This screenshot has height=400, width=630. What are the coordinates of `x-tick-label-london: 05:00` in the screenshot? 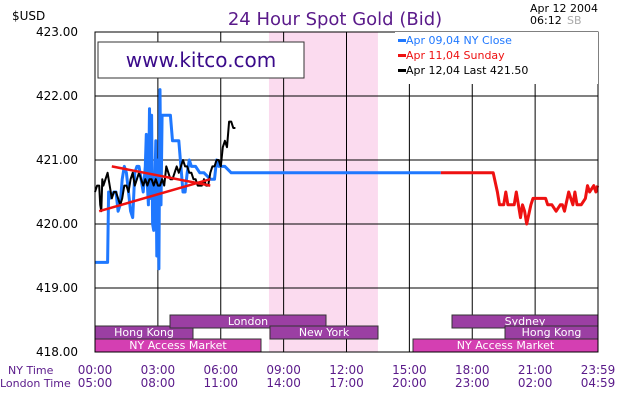 It's located at (95, 383).